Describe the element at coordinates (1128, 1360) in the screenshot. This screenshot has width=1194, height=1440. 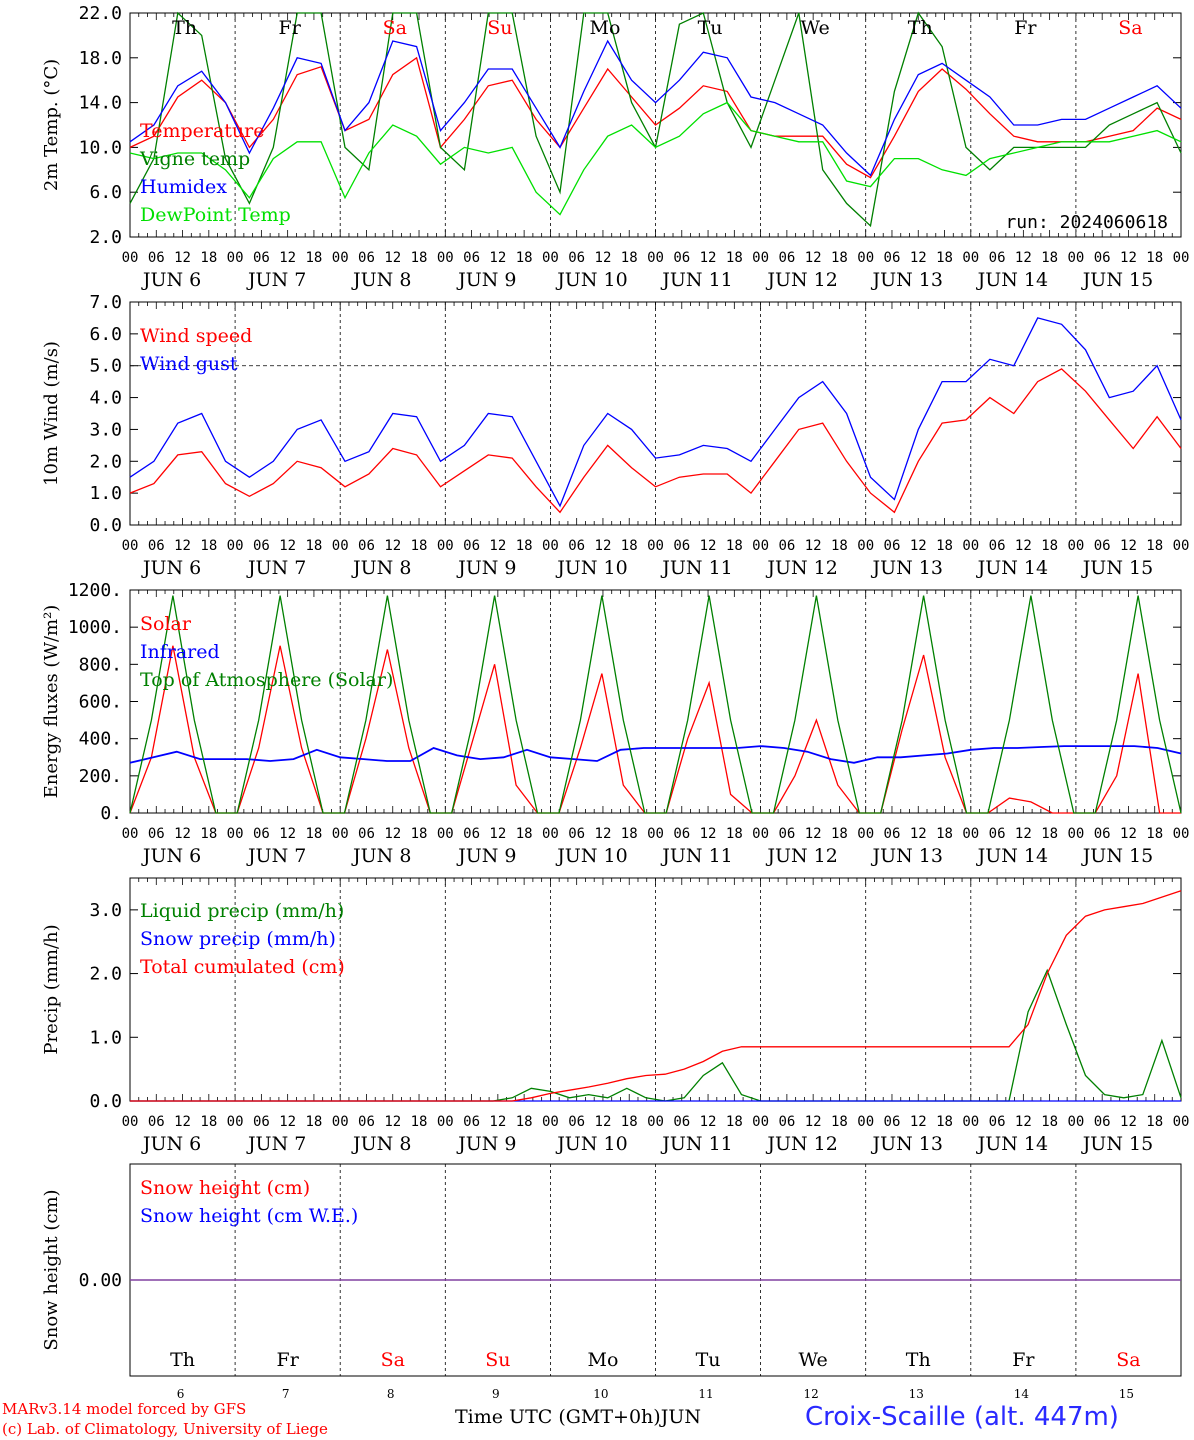
I see `weekday-label: Sa` at that location.